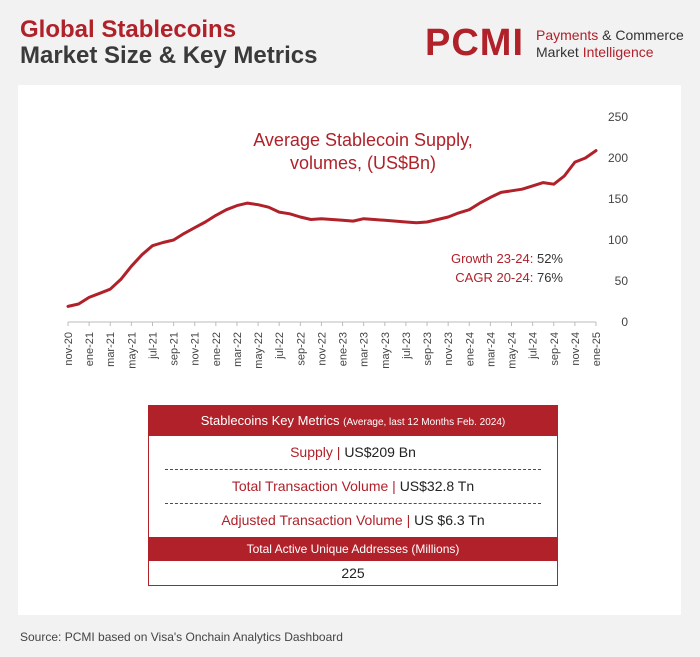 This screenshot has height=657, width=700. Describe the element at coordinates (322, 349) in the screenshot. I see `x-tick-label: nov-22` at that location.